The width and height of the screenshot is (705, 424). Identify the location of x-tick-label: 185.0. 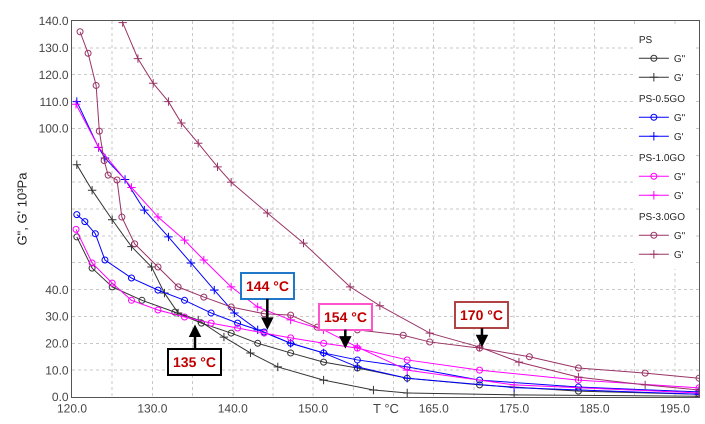
(594, 408).